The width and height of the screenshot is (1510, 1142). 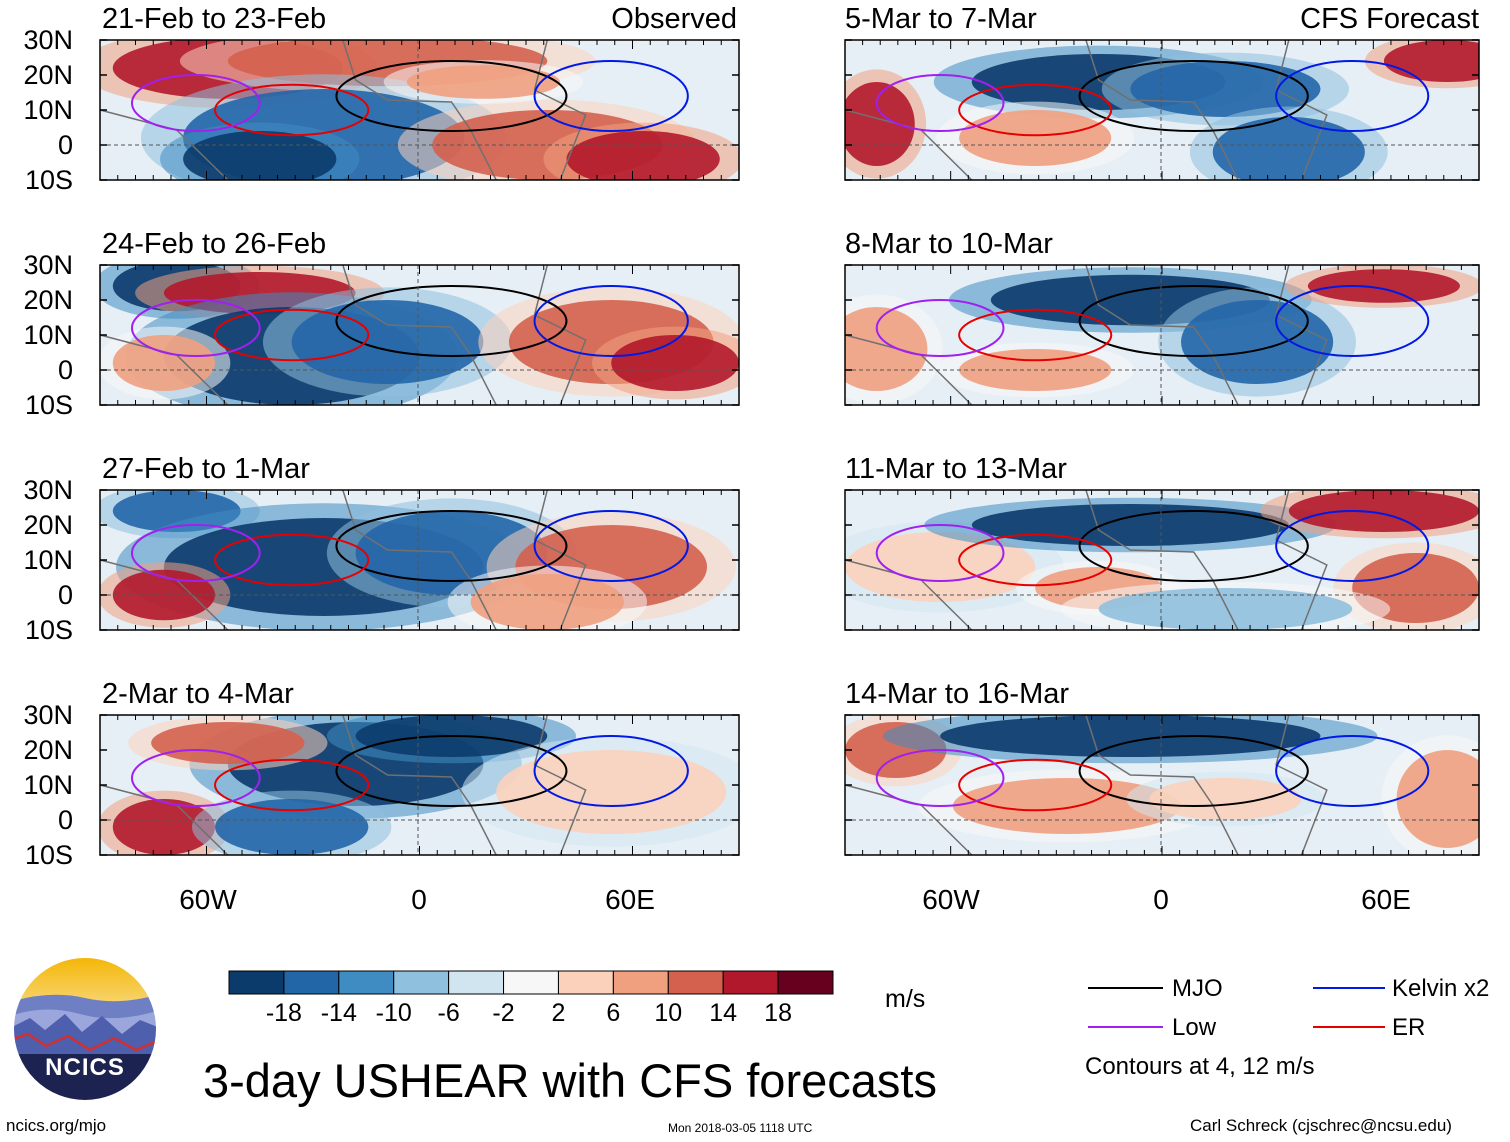 I want to click on colorbar-units: m/s, so click(x=905, y=999).